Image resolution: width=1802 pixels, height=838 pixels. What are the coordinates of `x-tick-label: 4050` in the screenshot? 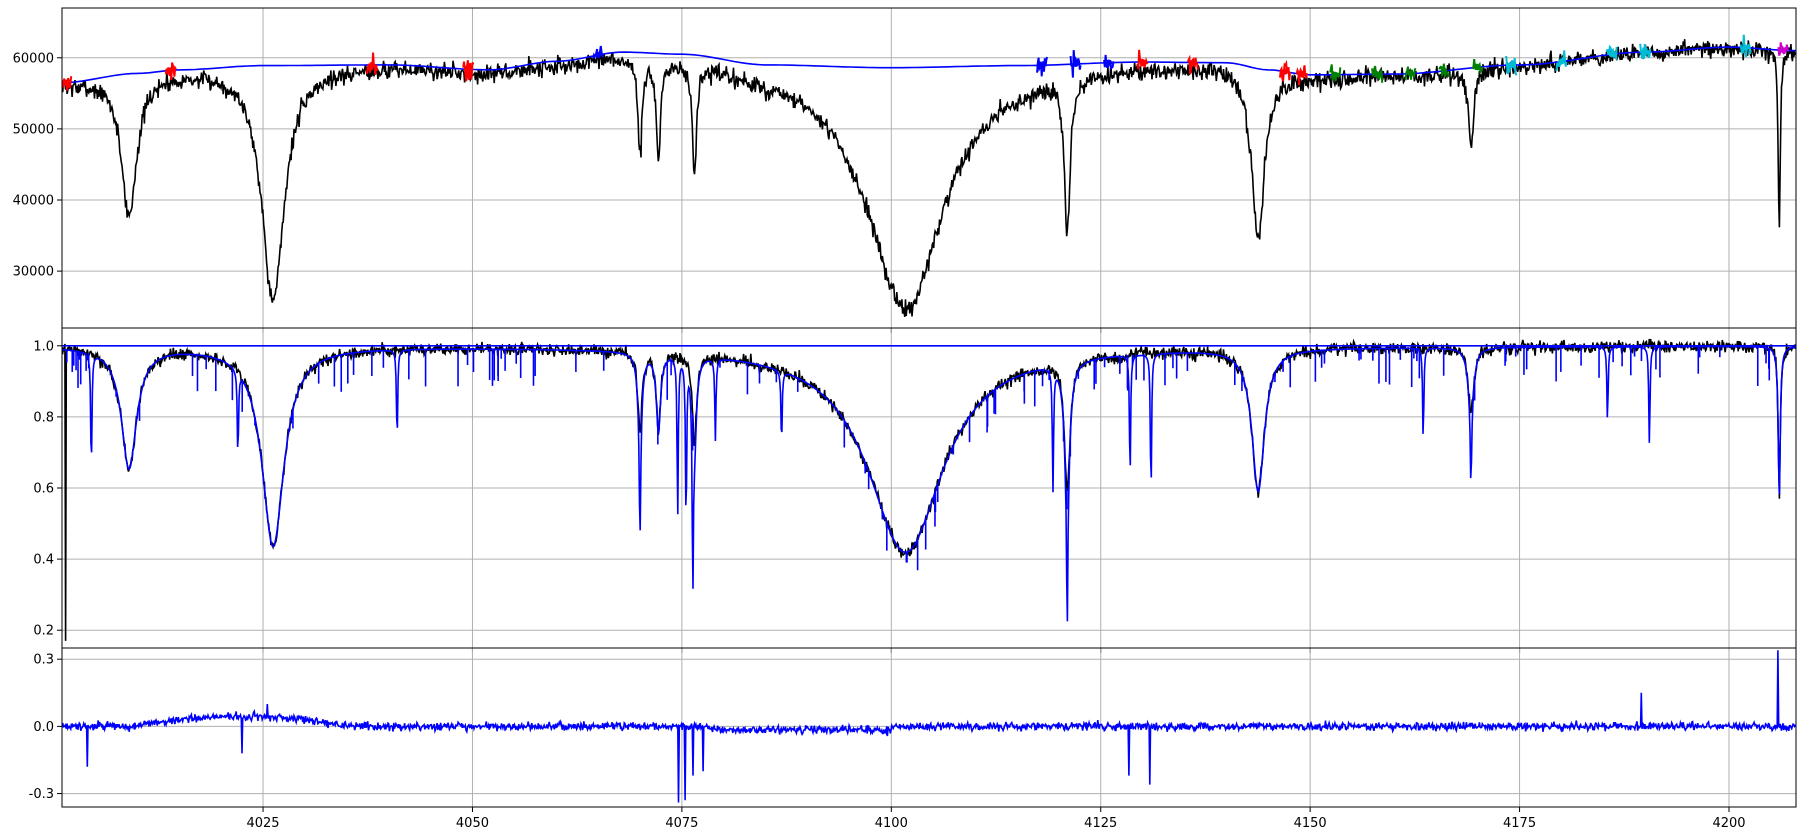 It's located at (472, 823).